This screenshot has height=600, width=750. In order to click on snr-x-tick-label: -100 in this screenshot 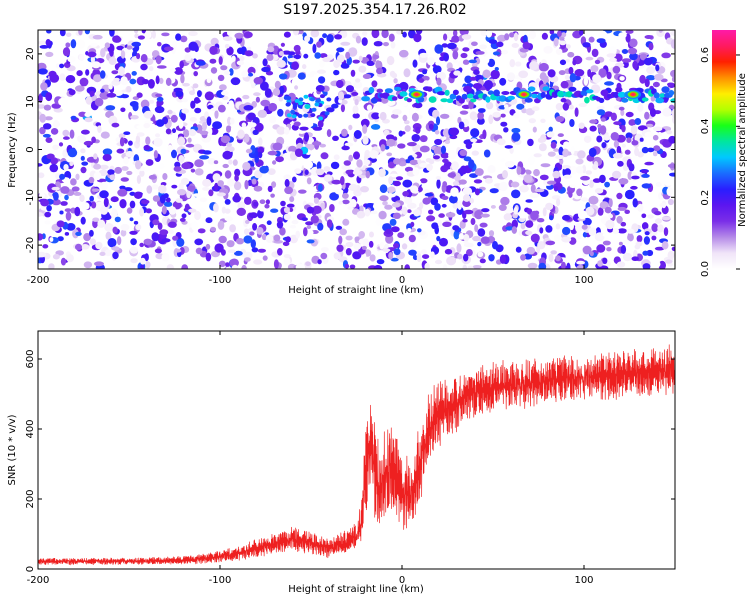, I will do `click(220, 580)`.